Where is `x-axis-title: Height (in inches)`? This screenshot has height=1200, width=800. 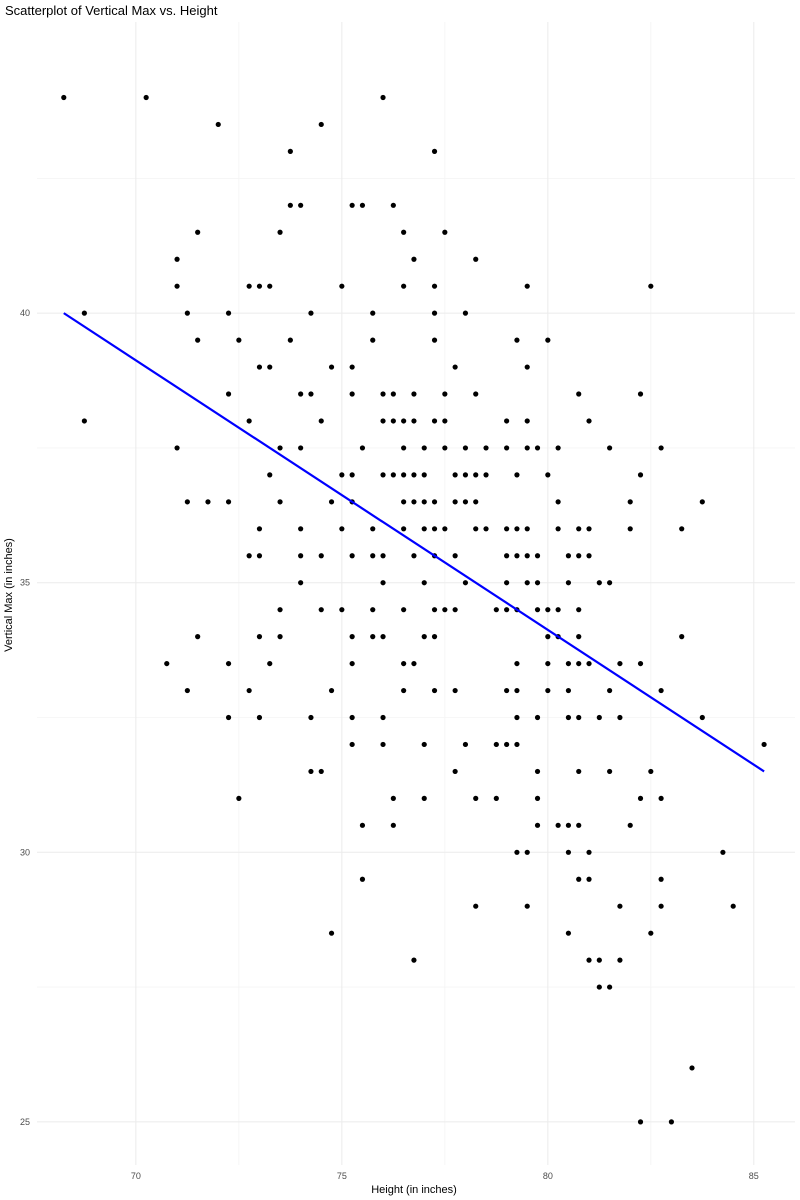
x-axis-title: Height (in inches) is located at coordinates (414, 1190).